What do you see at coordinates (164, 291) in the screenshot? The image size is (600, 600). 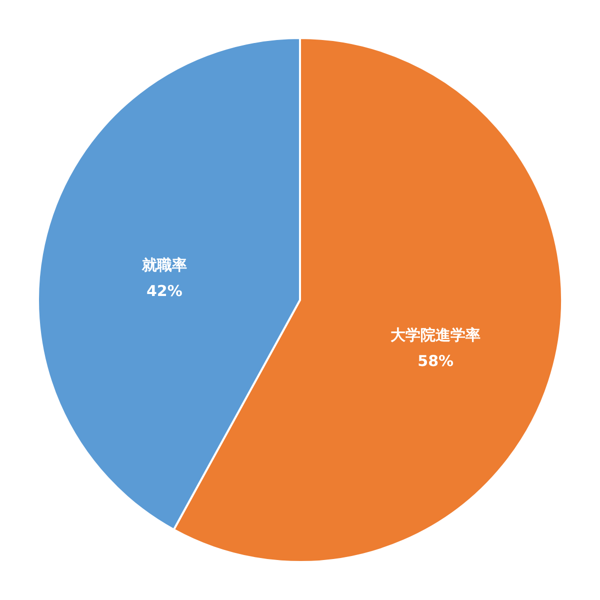 I see `data-label: 42%` at bounding box center [164, 291].